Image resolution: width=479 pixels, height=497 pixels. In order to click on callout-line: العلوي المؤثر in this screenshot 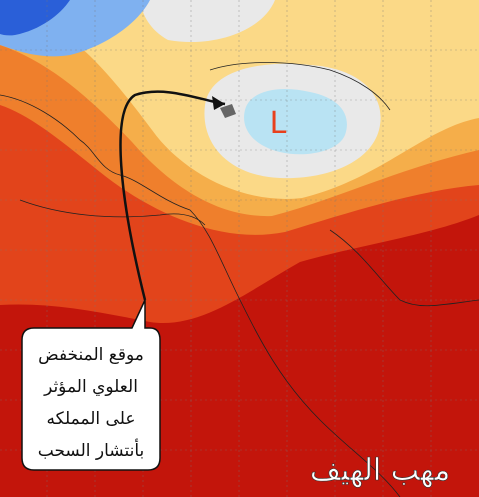, I will do `click(90, 387)`.